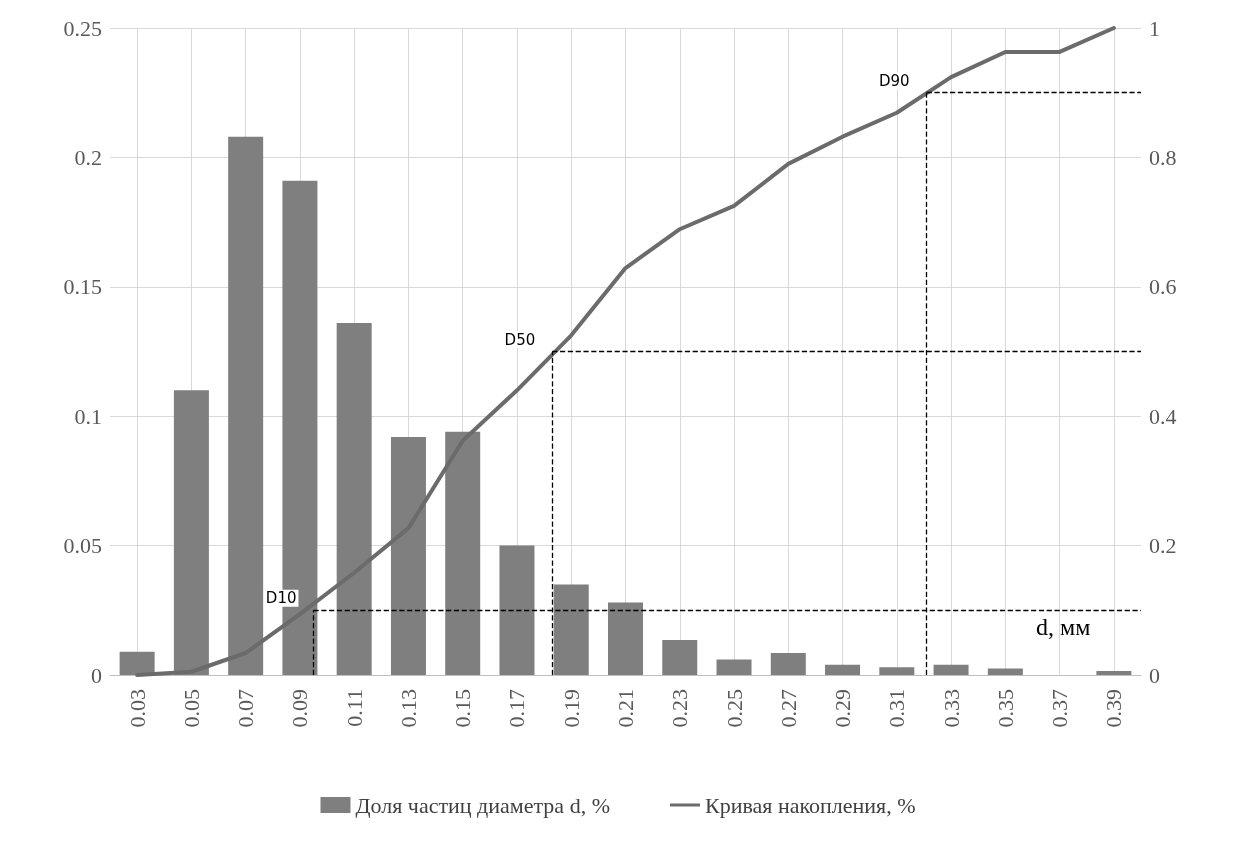 The image size is (1236, 841). Describe the element at coordinates (82, 546) in the screenshot. I see `y-tick-label: 0.05` at that location.